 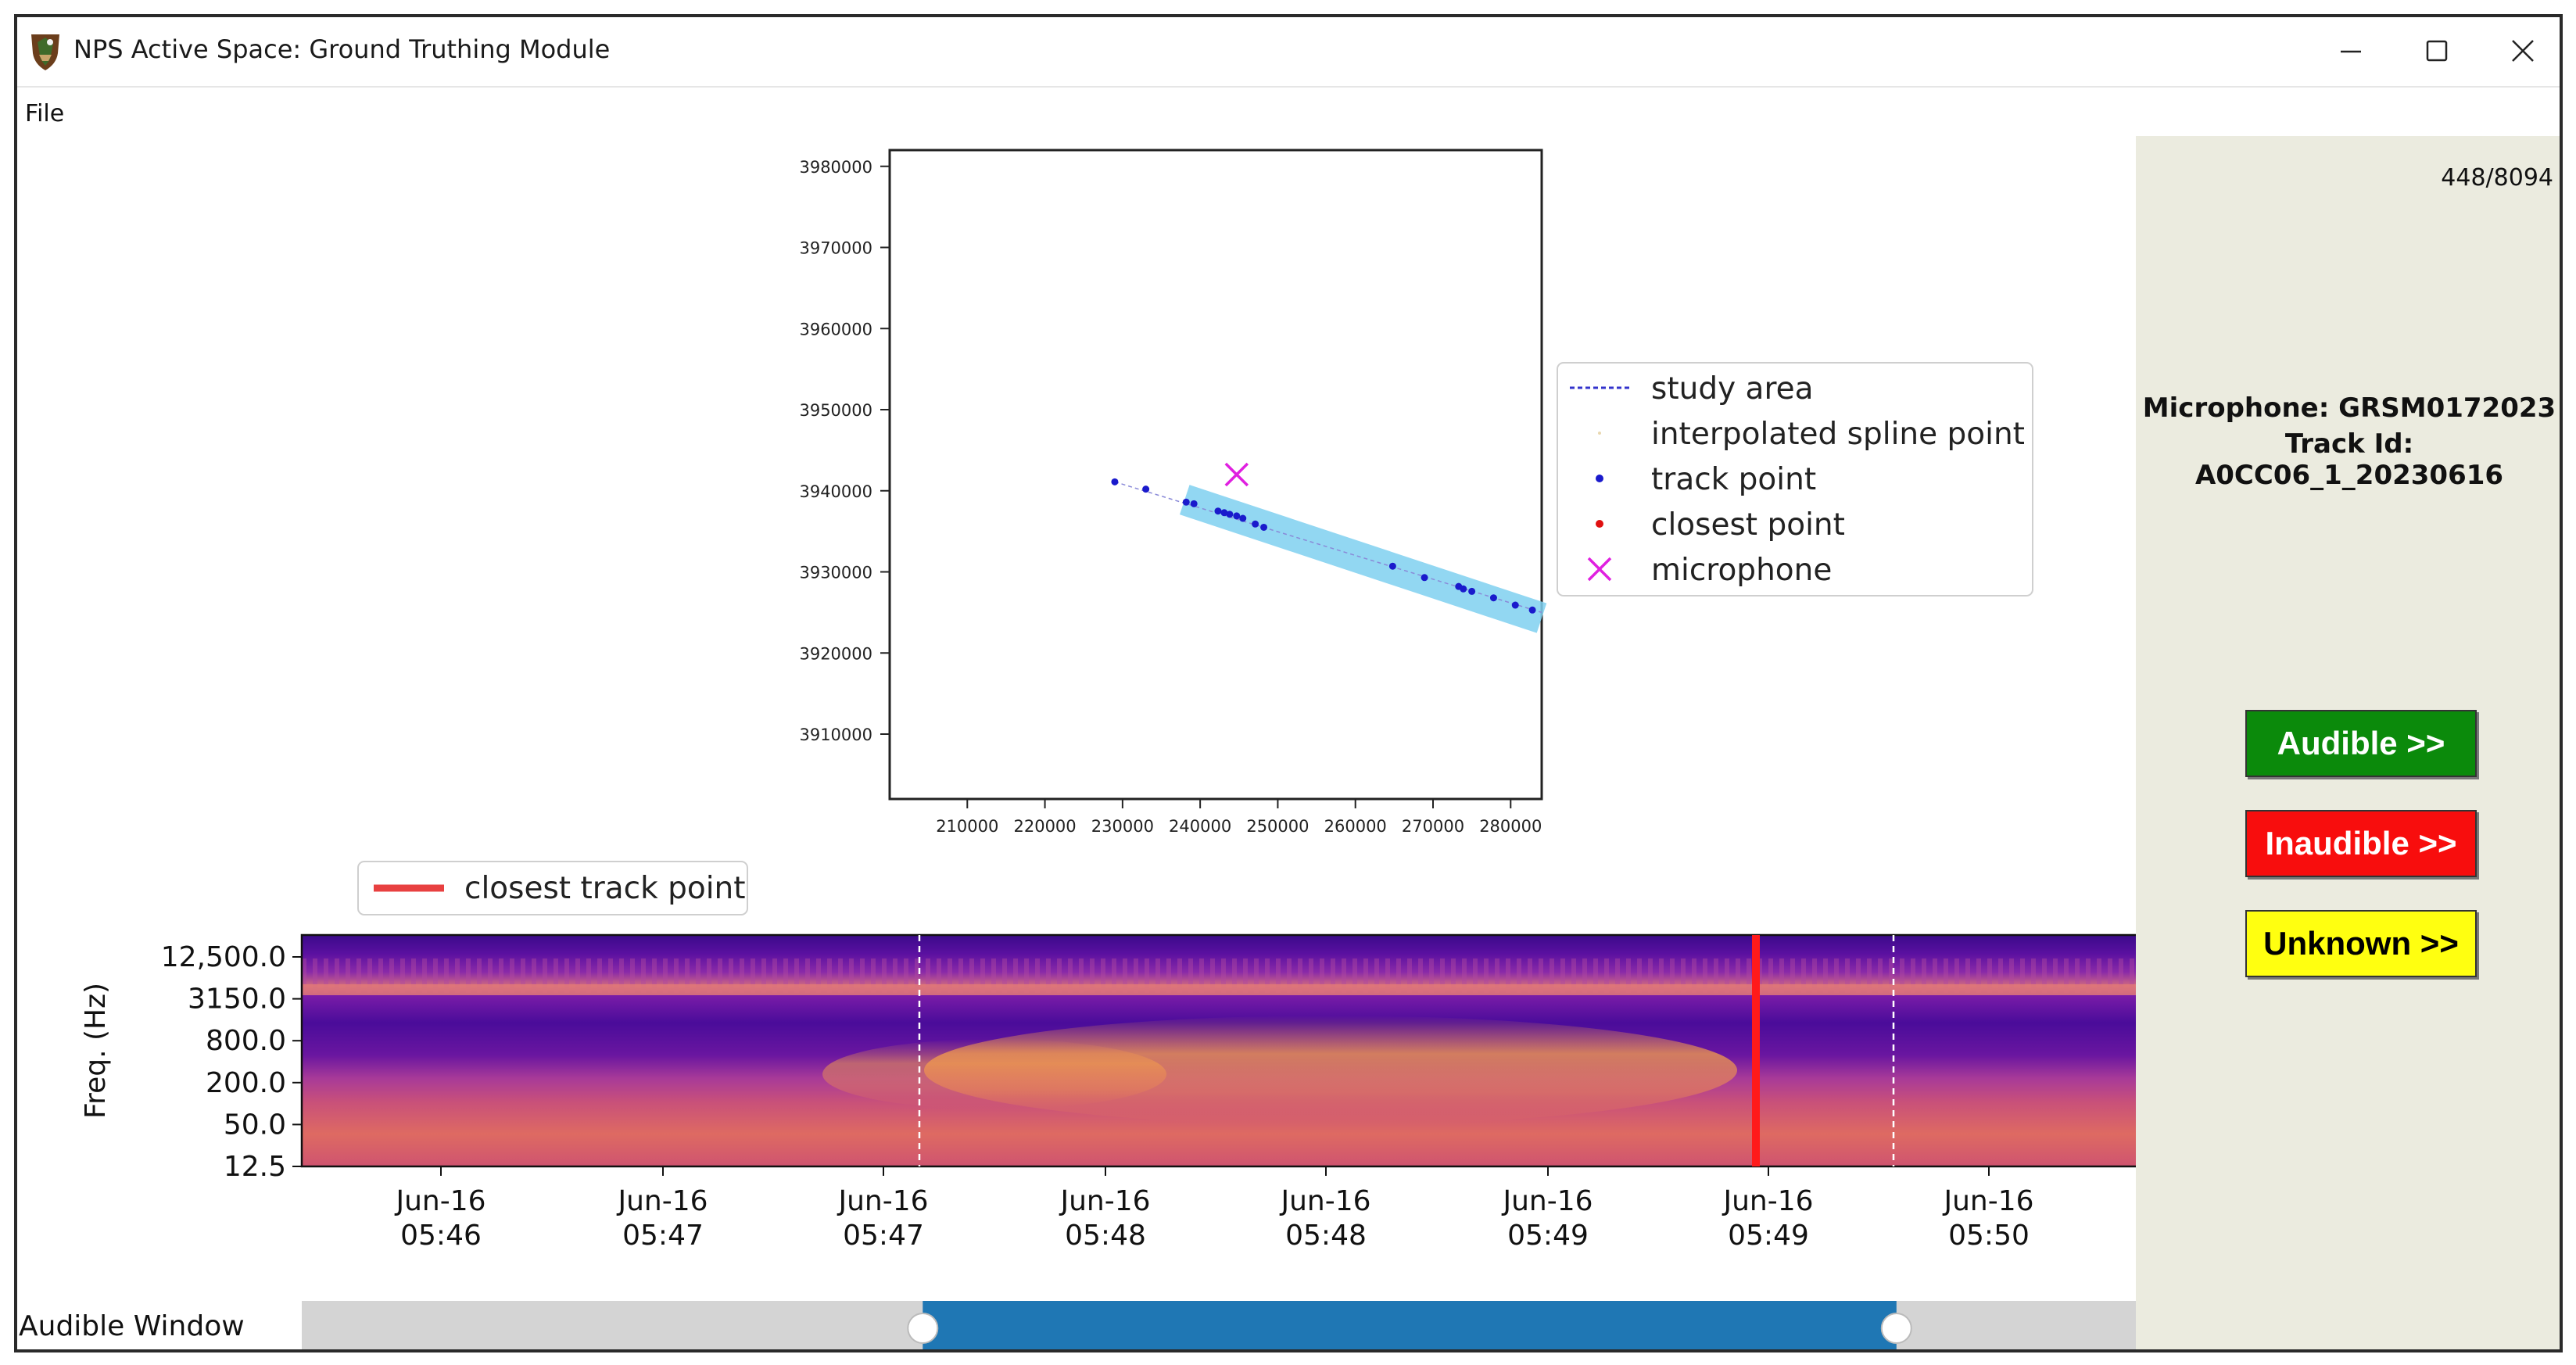 What do you see at coordinates (2361, 743) in the screenshot?
I see `audible-button: Audible >>` at bounding box center [2361, 743].